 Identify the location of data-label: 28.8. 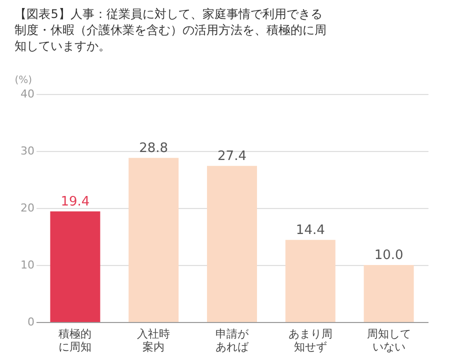
(153, 148).